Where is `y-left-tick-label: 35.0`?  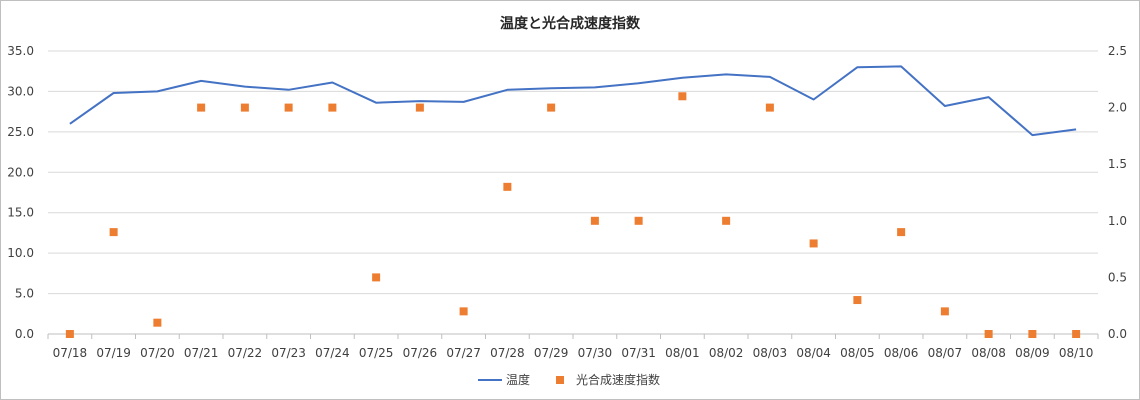 y-left-tick-label: 35.0 is located at coordinates (20, 51).